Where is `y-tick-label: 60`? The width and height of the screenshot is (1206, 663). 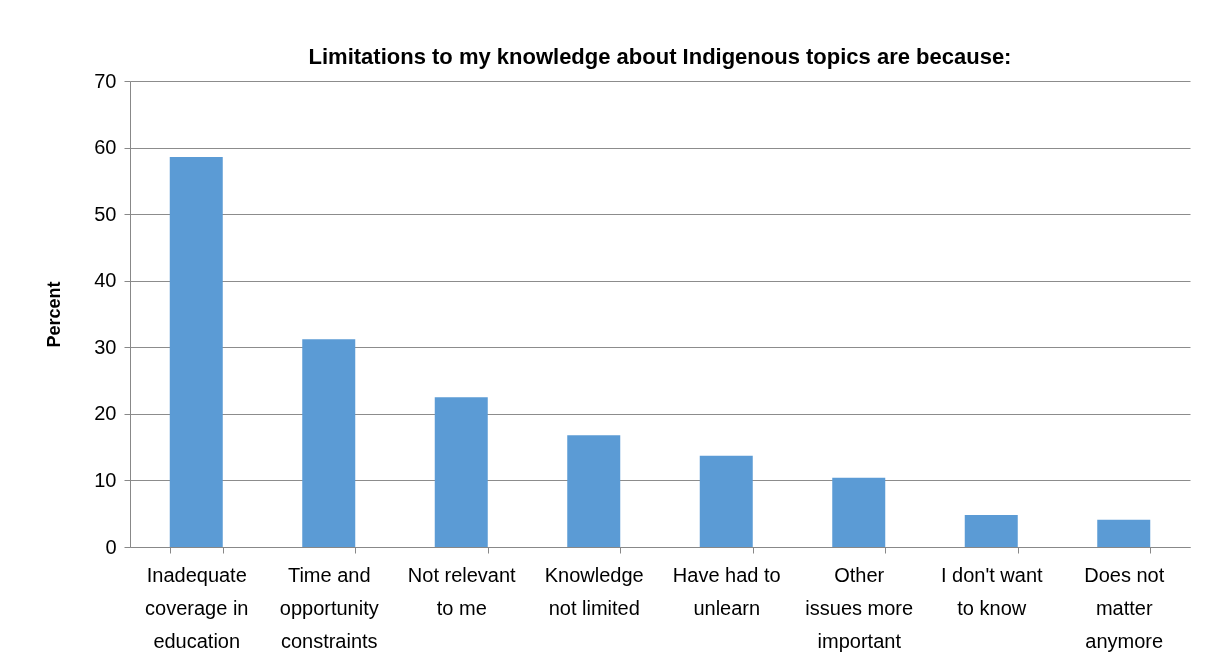 y-tick-label: 60 is located at coordinates (105, 147).